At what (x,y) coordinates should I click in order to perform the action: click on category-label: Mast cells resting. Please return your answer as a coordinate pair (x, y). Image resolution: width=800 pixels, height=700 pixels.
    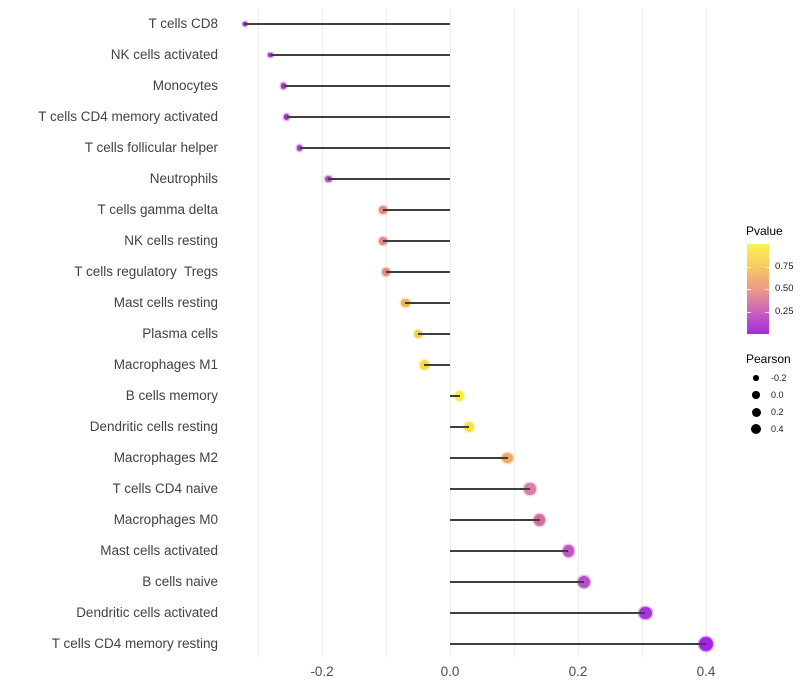
    Looking at the image, I should click on (165, 302).